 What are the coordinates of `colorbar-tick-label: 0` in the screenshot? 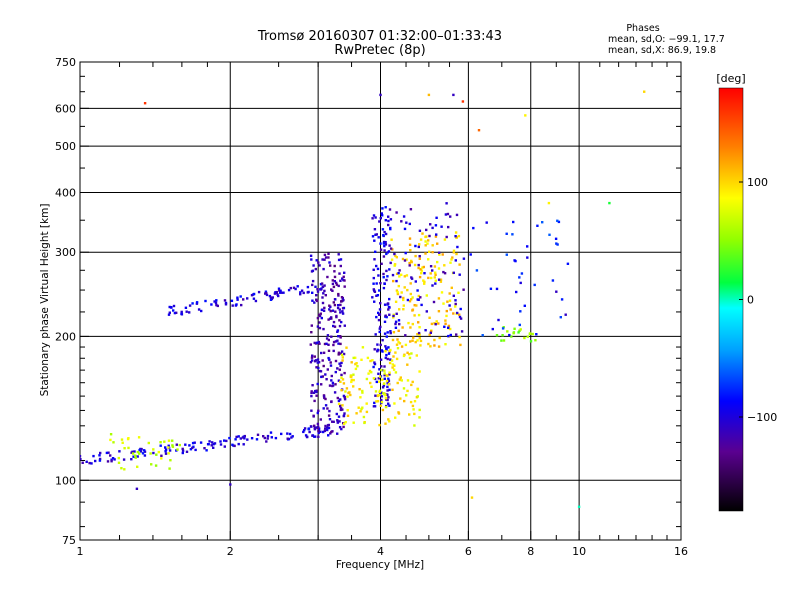 It's located at (750, 300).